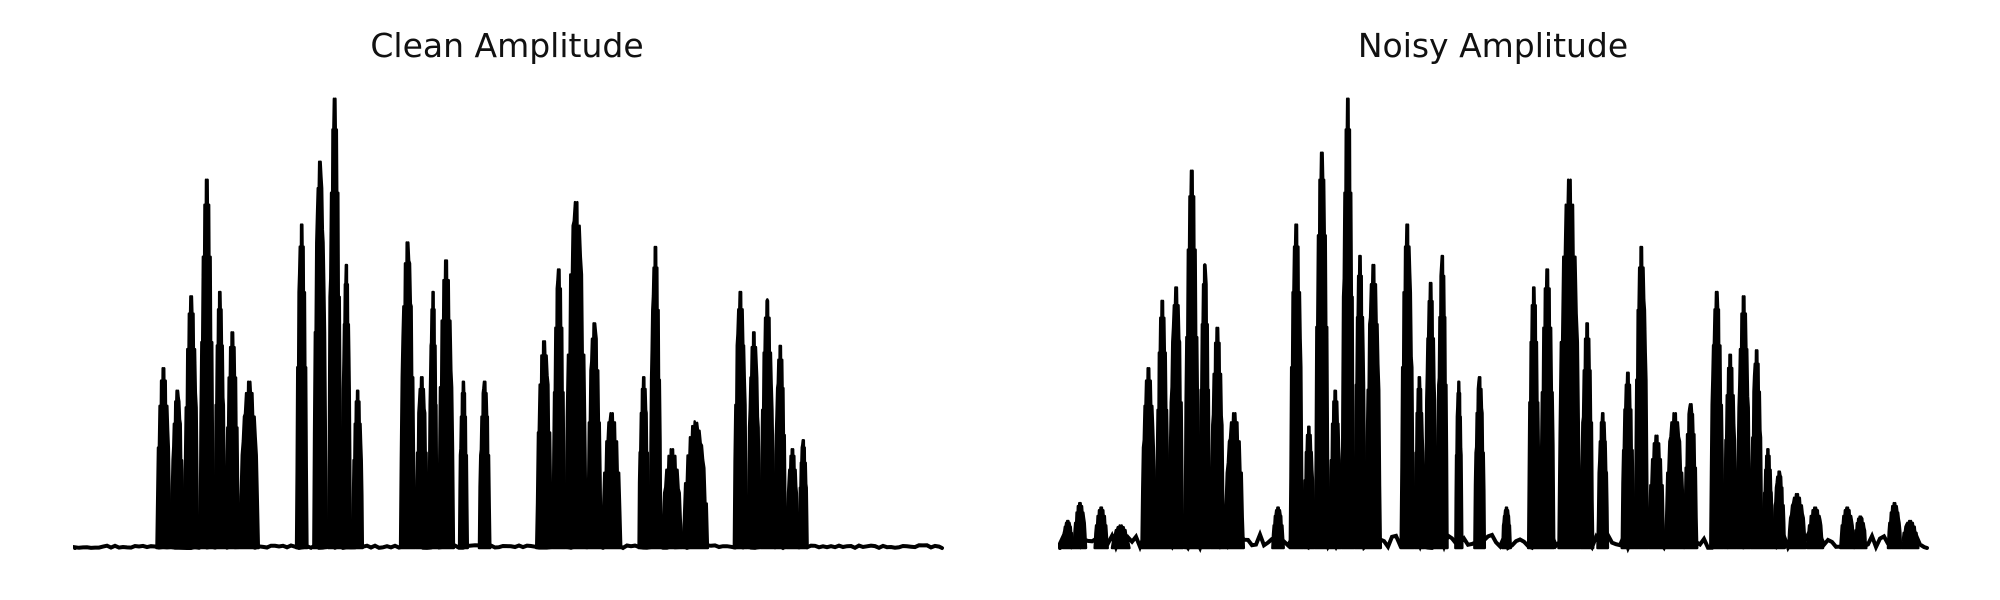  What do you see at coordinates (506, 45) in the screenshot?
I see `clean-amplitude-title: Clean Amplitude` at bounding box center [506, 45].